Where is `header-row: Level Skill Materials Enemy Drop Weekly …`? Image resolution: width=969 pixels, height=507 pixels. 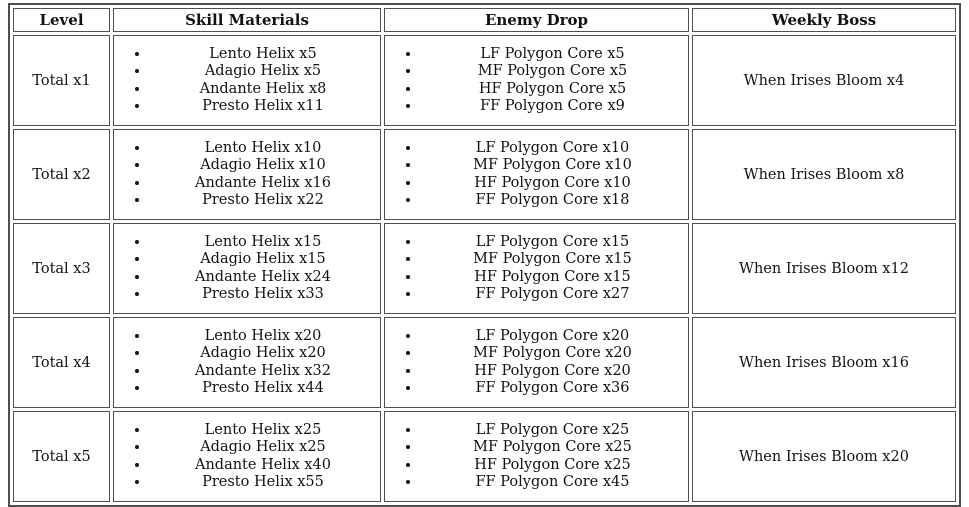 header-row: Level Skill Materials Enemy Drop Weekly … is located at coordinates (484, 20).